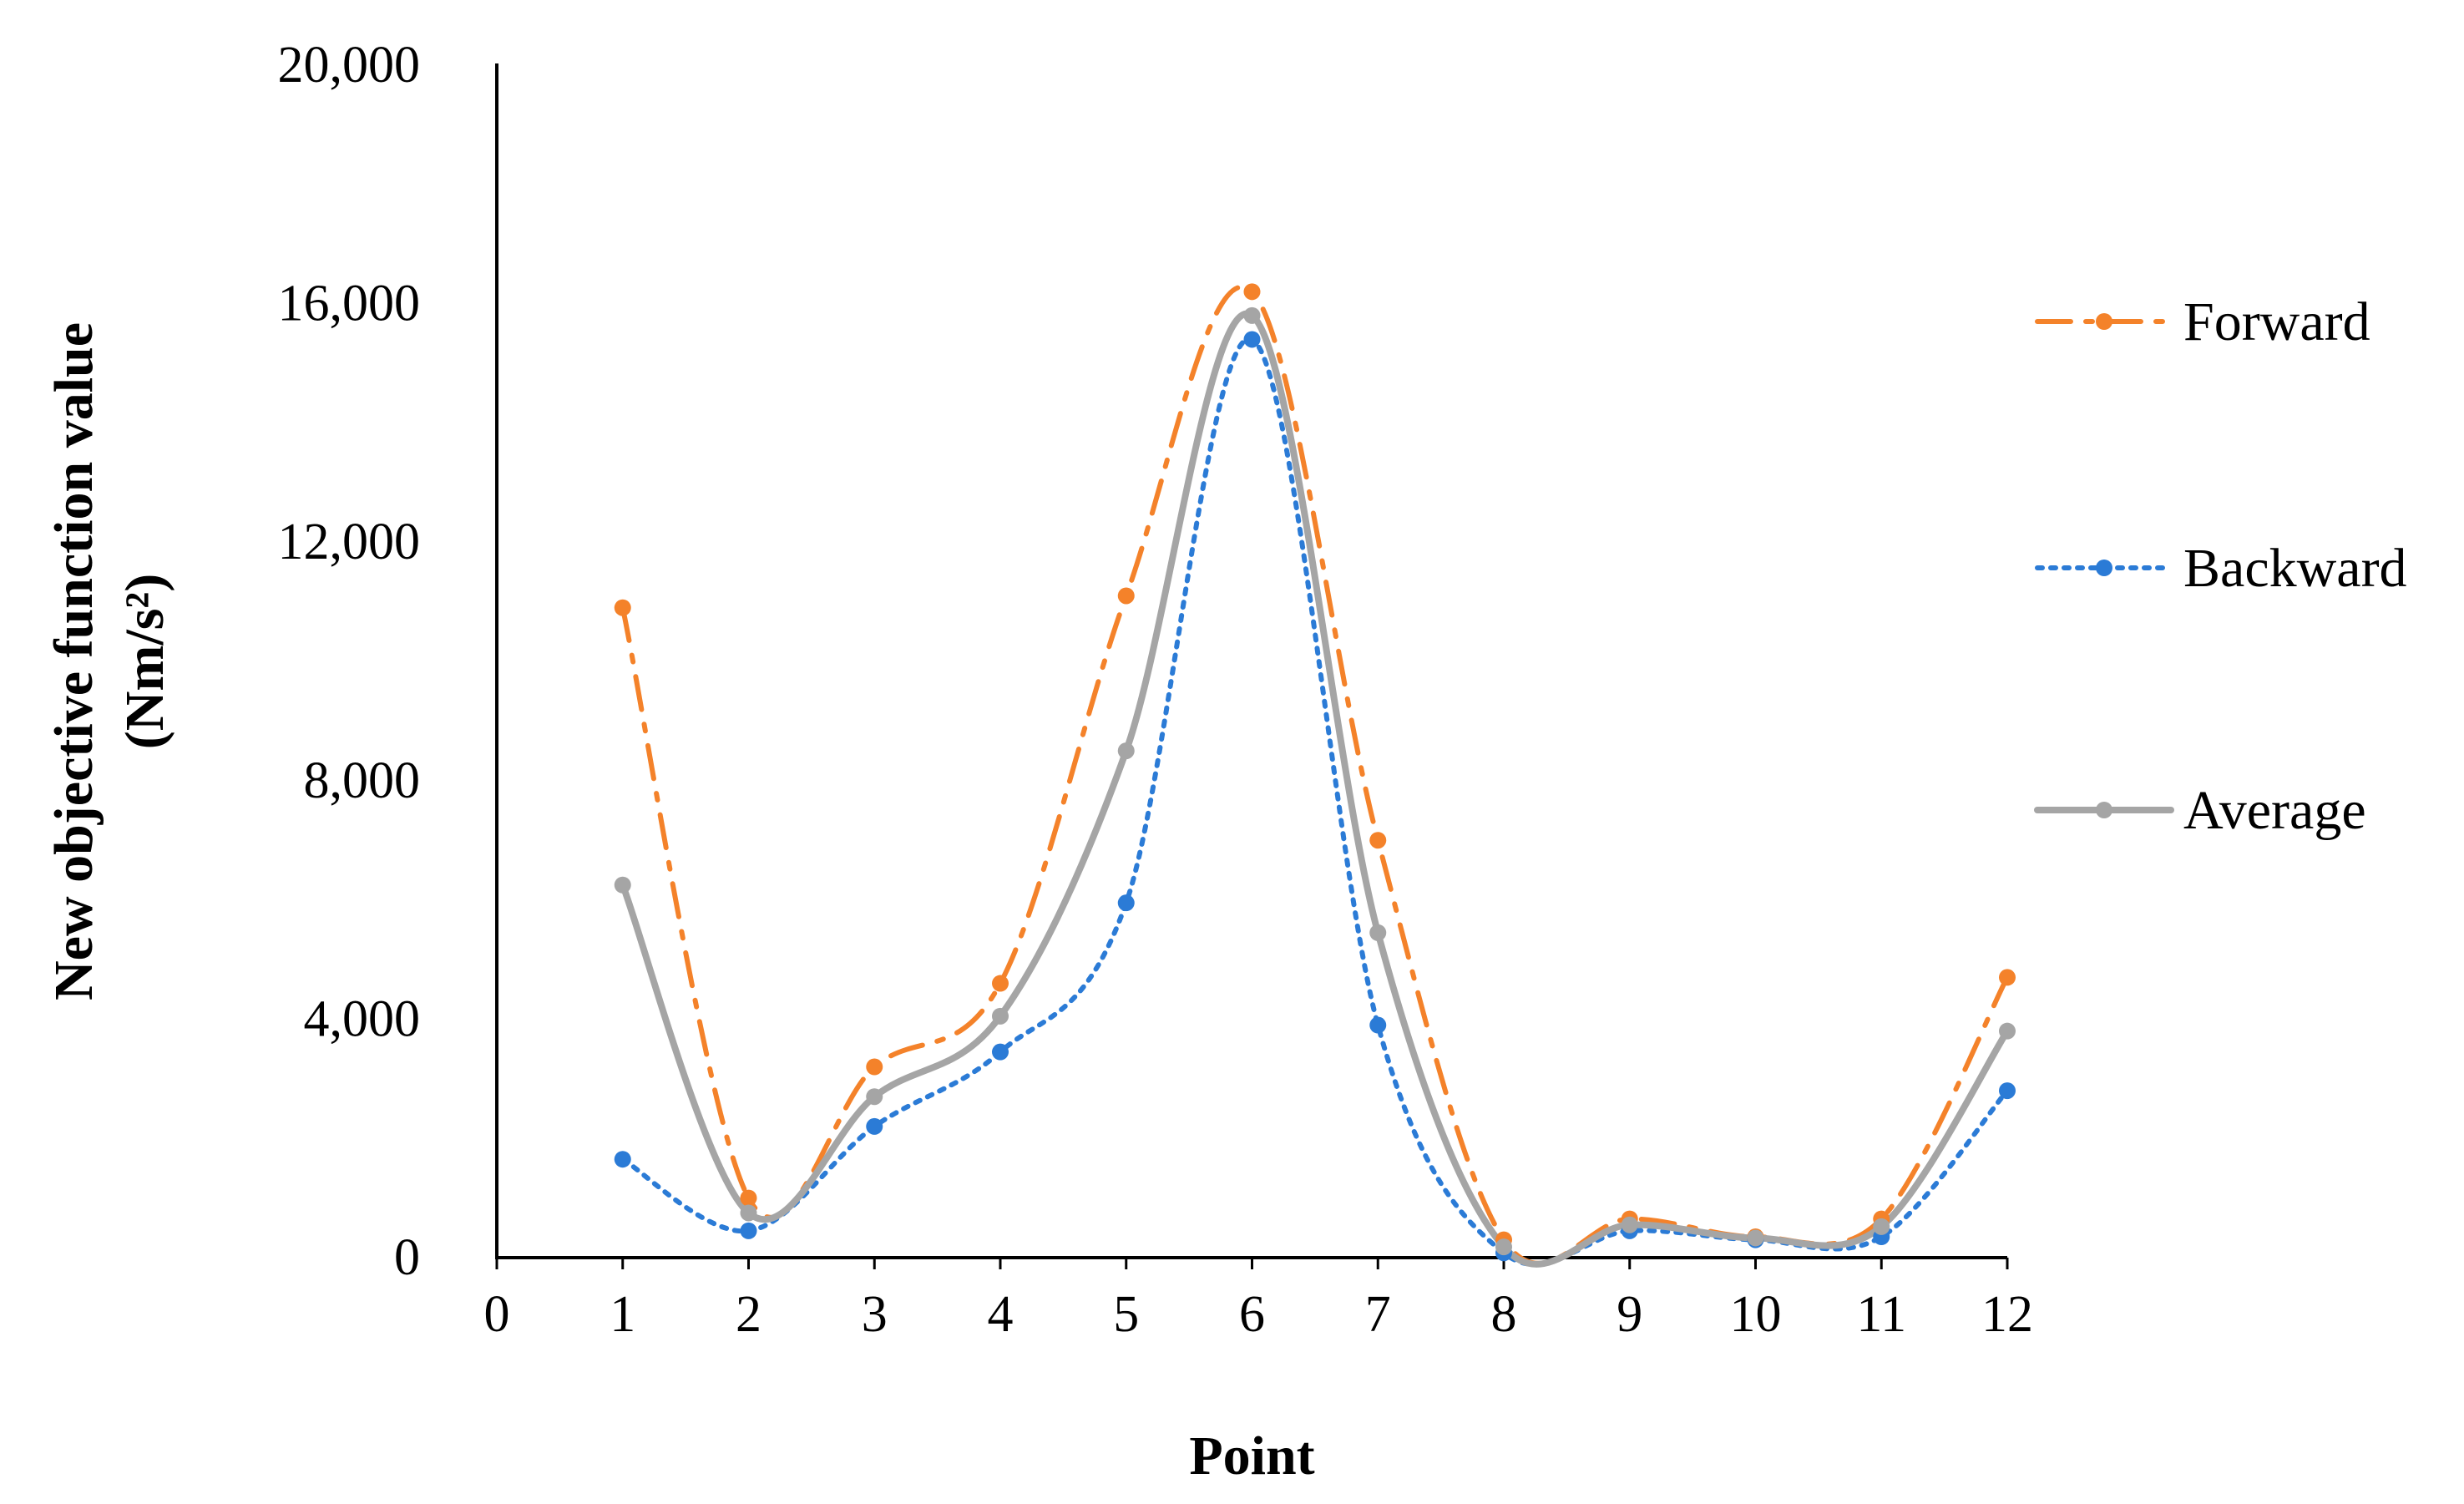  What do you see at coordinates (73, 661) in the screenshot?
I see `y-axis-title-line1: New objective function value` at bounding box center [73, 661].